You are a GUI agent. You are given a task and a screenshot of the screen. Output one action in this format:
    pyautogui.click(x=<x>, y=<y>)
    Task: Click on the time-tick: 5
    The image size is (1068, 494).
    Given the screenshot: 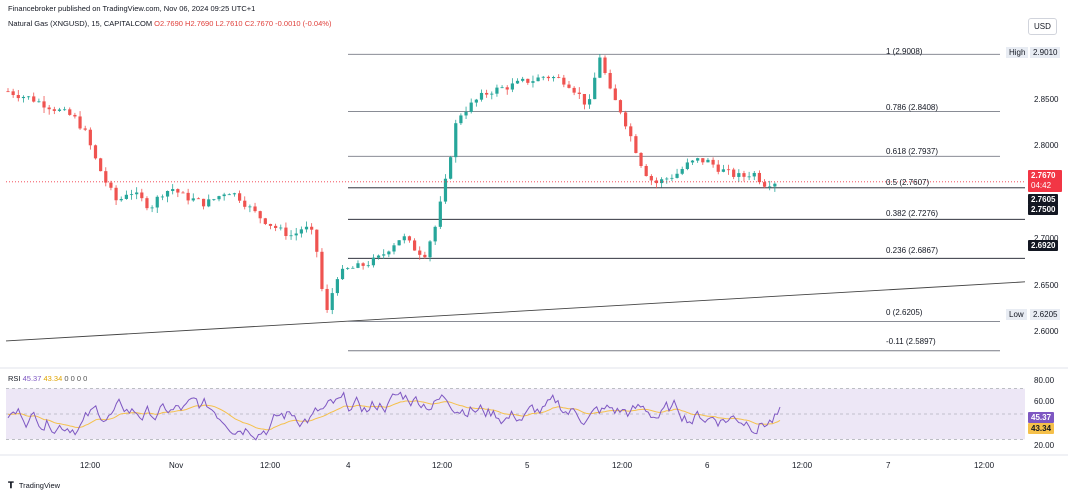 What is the action you would take?
    pyautogui.click(x=527, y=465)
    